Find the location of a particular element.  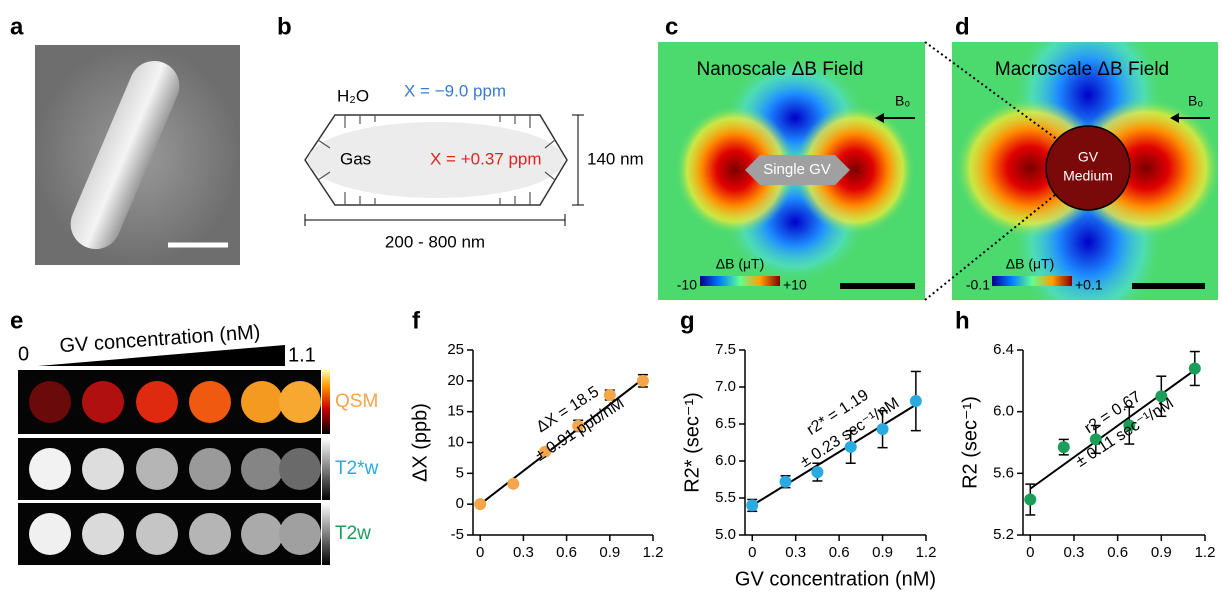

x-axis-label: GV concentration (nM) is located at coordinates (835, 579).